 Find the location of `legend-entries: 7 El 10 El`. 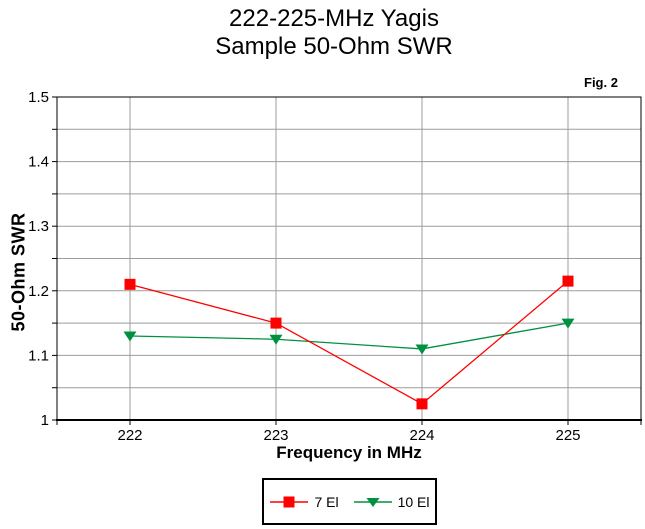

legend-entries: 7 El 10 El is located at coordinates (349, 501).